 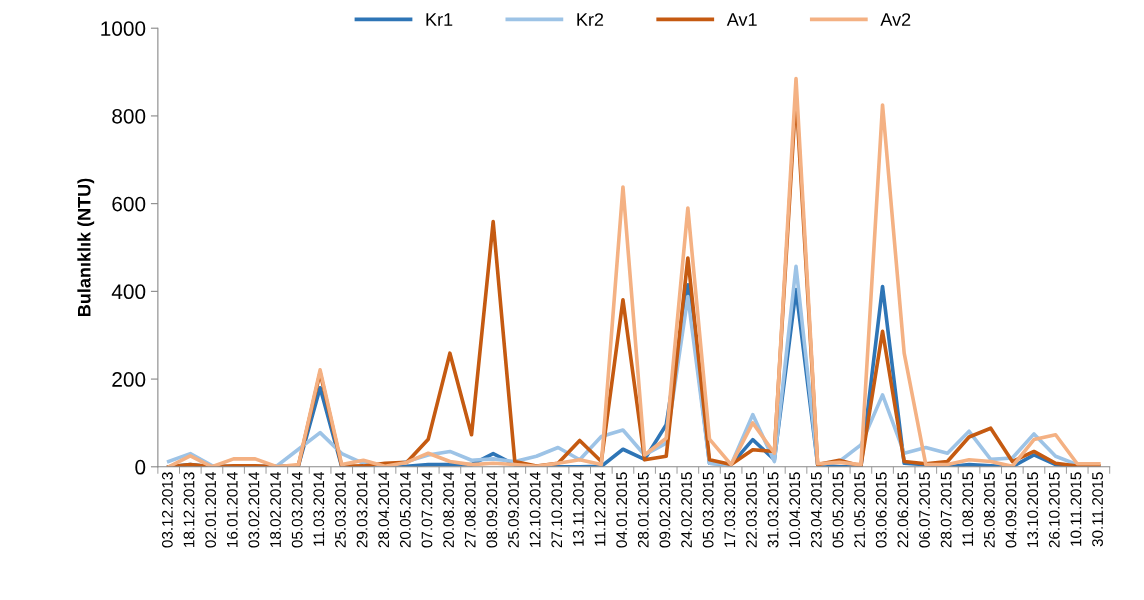 I want to click on x-tick-label: 11.03.2014, so click(x=319, y=509).